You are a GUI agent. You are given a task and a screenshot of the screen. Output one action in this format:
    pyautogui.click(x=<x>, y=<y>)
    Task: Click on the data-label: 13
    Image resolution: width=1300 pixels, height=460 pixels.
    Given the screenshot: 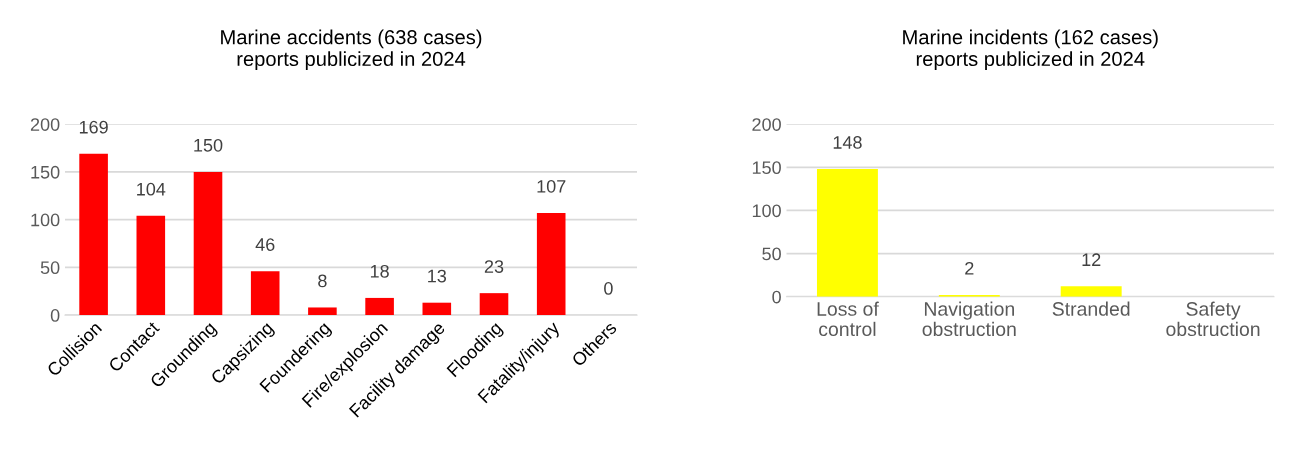 What is the action you would take?
    pyautogui.click(x=437, y=276)
    